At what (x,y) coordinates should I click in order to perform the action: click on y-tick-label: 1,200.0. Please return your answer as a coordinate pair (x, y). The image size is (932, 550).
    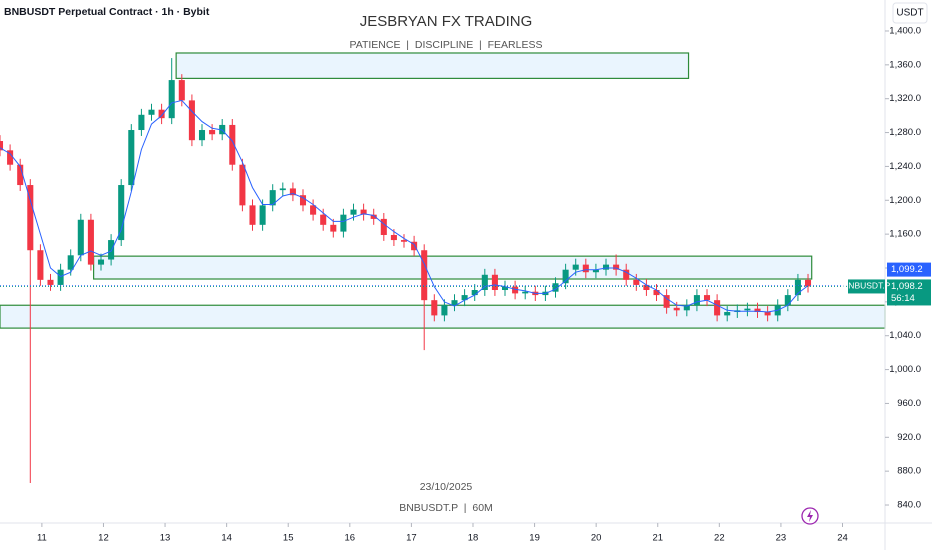
    Looking at the image, I should click on (905, 200).